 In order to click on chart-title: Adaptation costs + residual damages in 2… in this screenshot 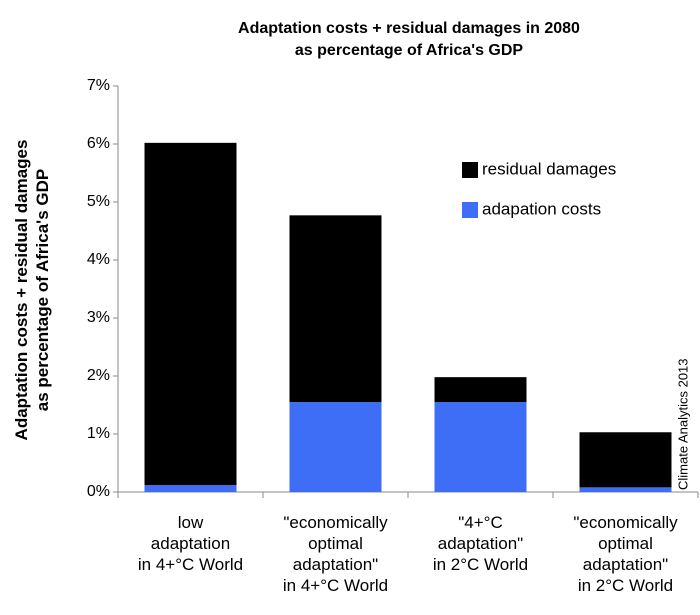, I will do `click(409, 39)`.